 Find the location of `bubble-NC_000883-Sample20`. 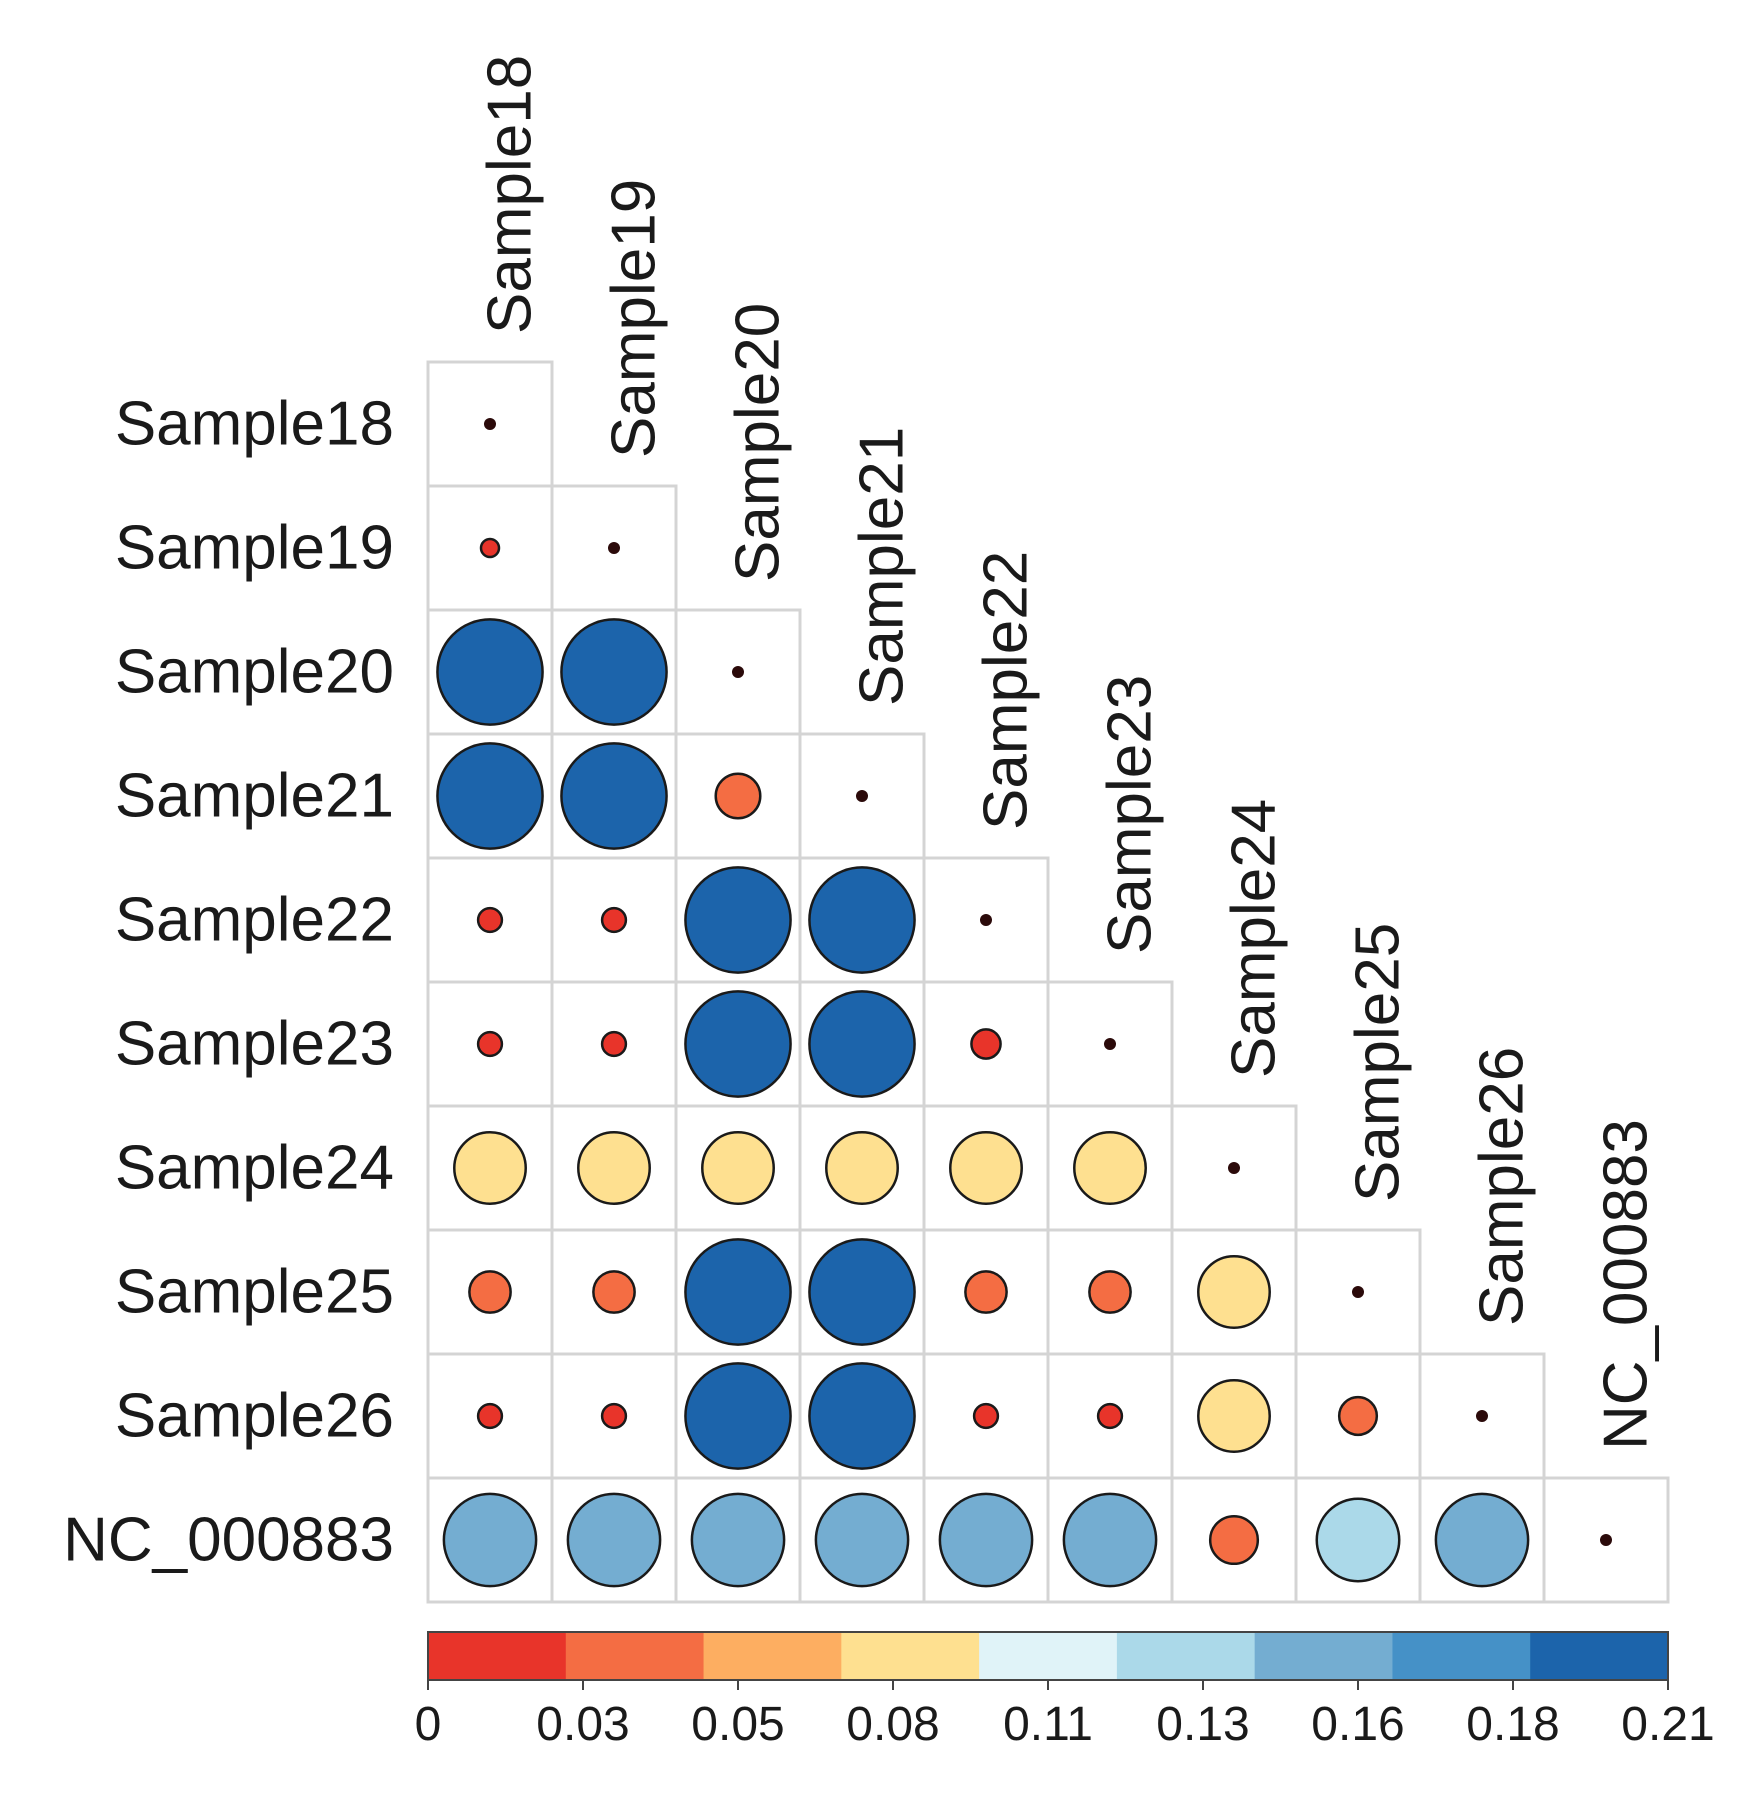

bubble-NC_000883-Sample20 is located at coordinates (738, 1540).